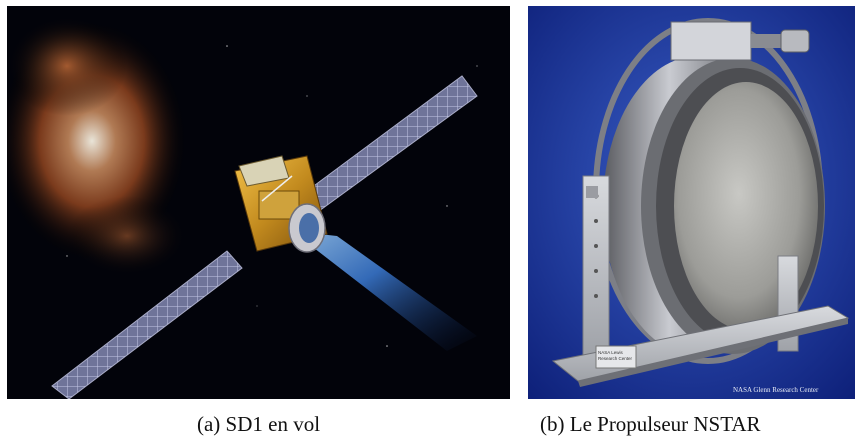 The width and height of the screenshot is (859, 443). I want to click on caption-a: (a) SD1 en vol, so click(258, 424).